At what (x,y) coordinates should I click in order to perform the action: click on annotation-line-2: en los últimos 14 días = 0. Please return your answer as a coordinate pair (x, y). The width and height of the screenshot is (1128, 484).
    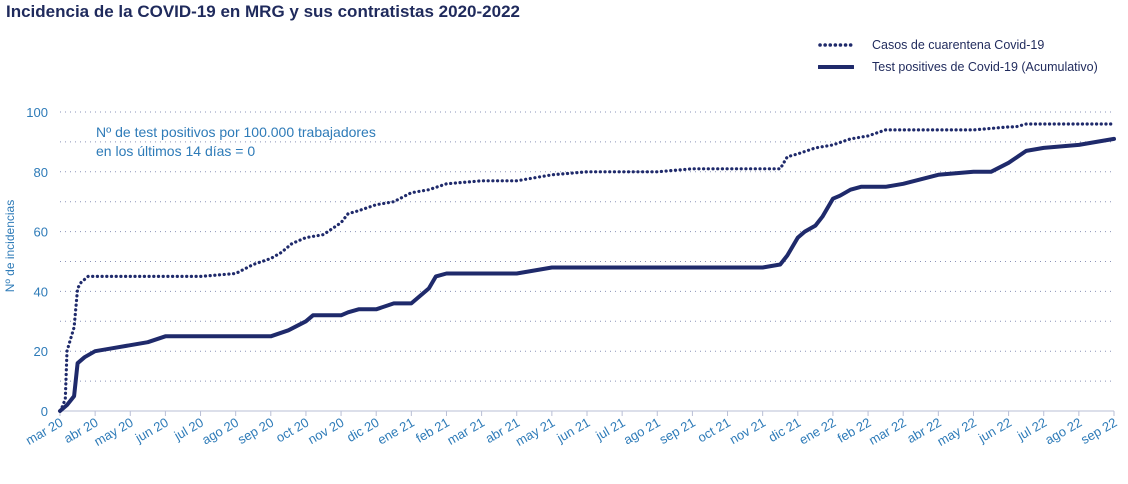
    Looking at the image, I should click on (176, 151).